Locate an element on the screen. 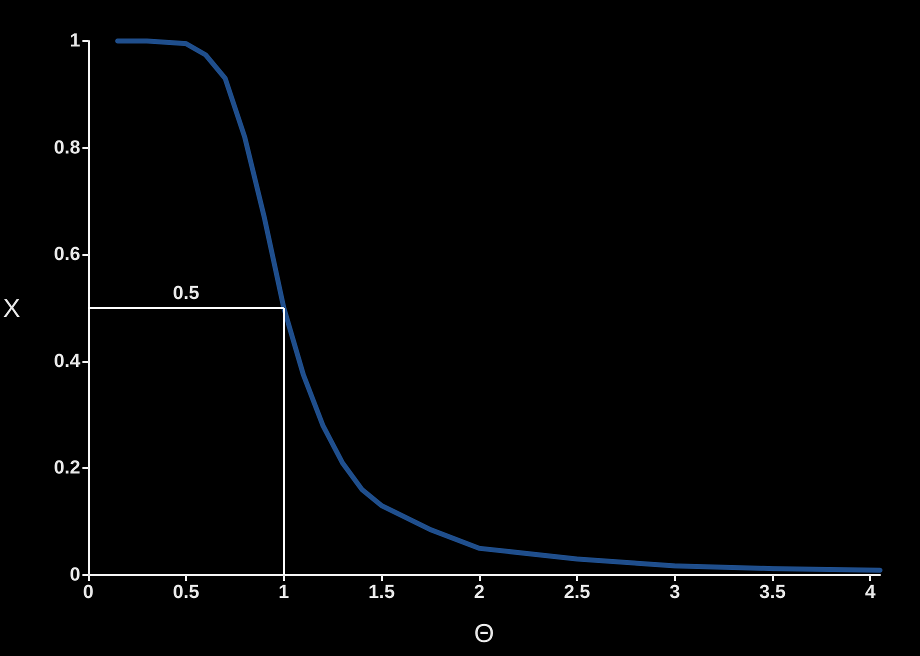  y-tick-label: 0 is located at coordinates (75, 575).